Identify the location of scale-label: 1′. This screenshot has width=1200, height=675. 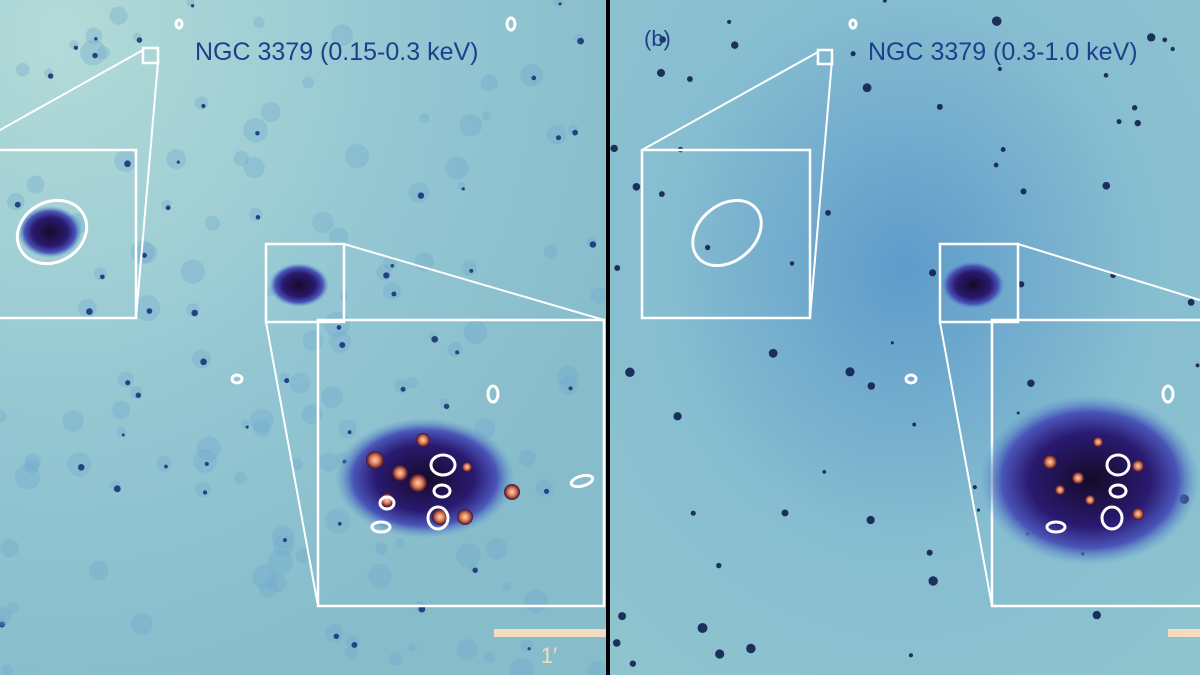
(549, 655).